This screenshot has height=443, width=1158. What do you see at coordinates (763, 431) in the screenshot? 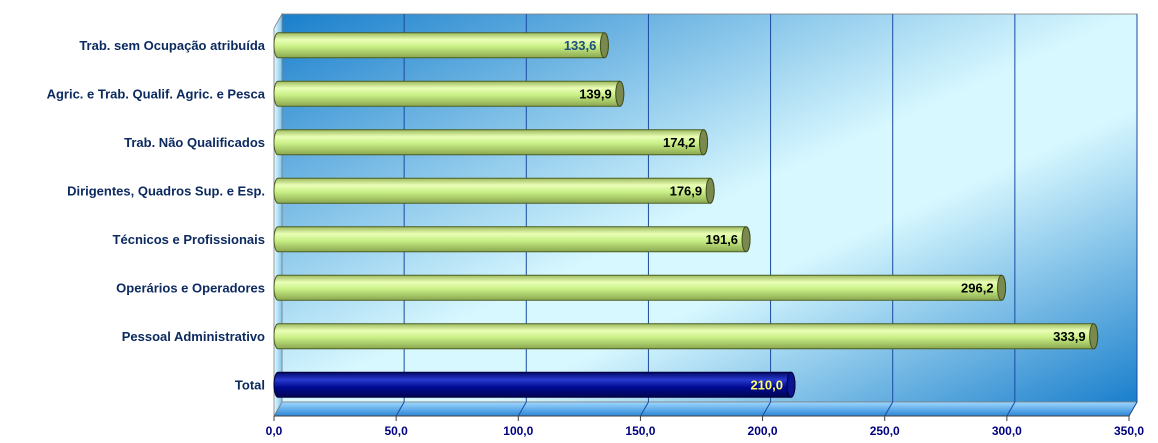
I see `x-tick-label: 200,0` at bounding box center [763, 431].